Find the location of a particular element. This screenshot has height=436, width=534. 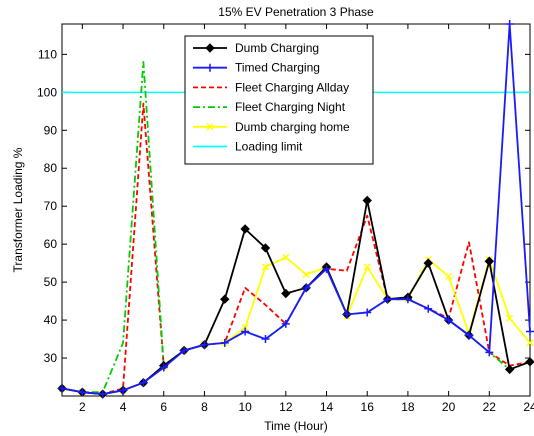

x-tick-label: 4 is located at coordinates (123, 407).